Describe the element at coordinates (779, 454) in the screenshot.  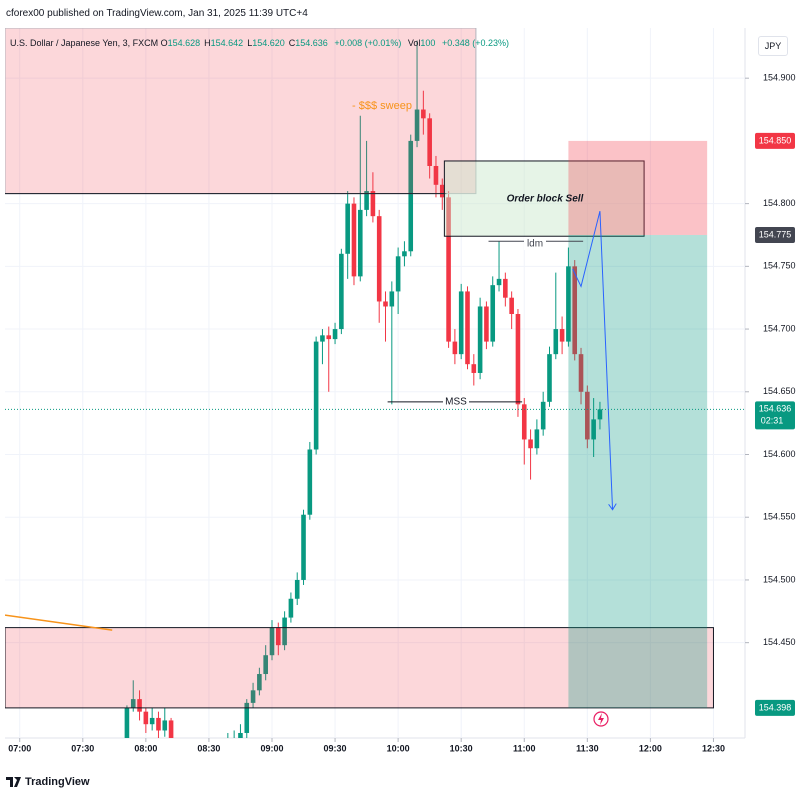
I see `y-tick-label: 154.600` at that location.